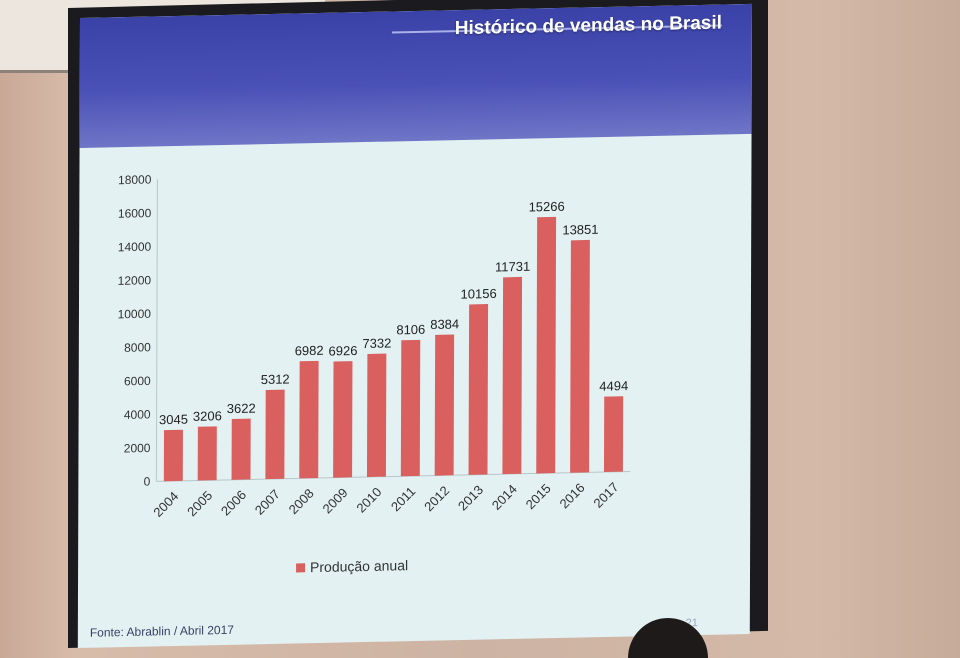  I want to click on x-tick-label: 2012, so click(436, 498).